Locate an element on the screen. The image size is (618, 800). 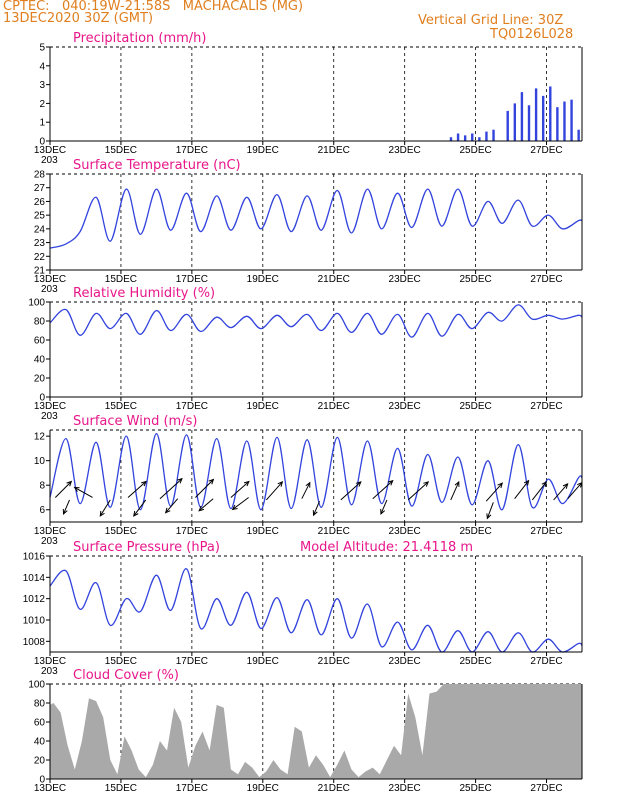
y-tick-label: 21 is located at coordinates (40, 271).